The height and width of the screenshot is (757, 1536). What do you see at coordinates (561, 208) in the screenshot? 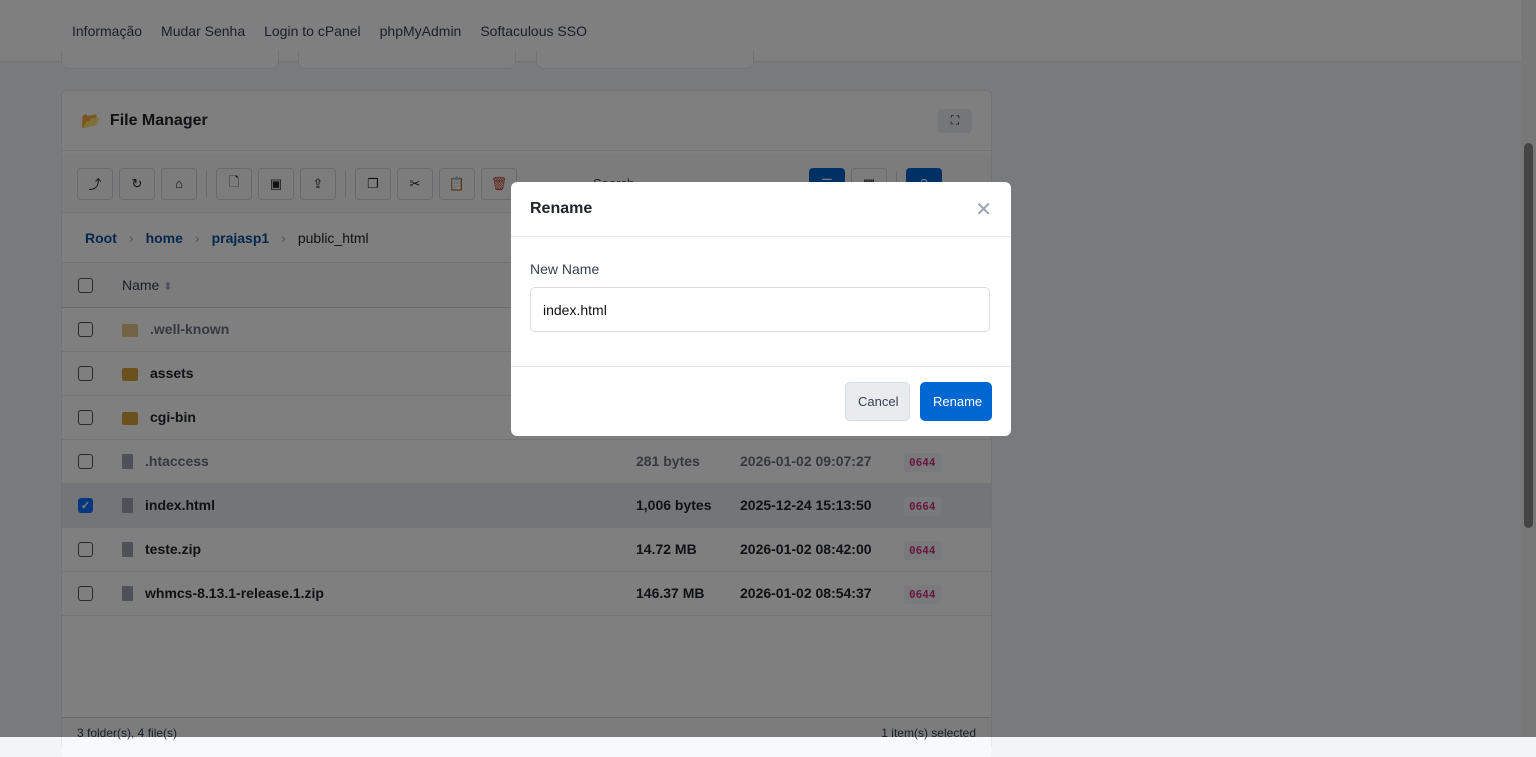
I see `dialog-title: Rename` at bounding box center [561, 208].